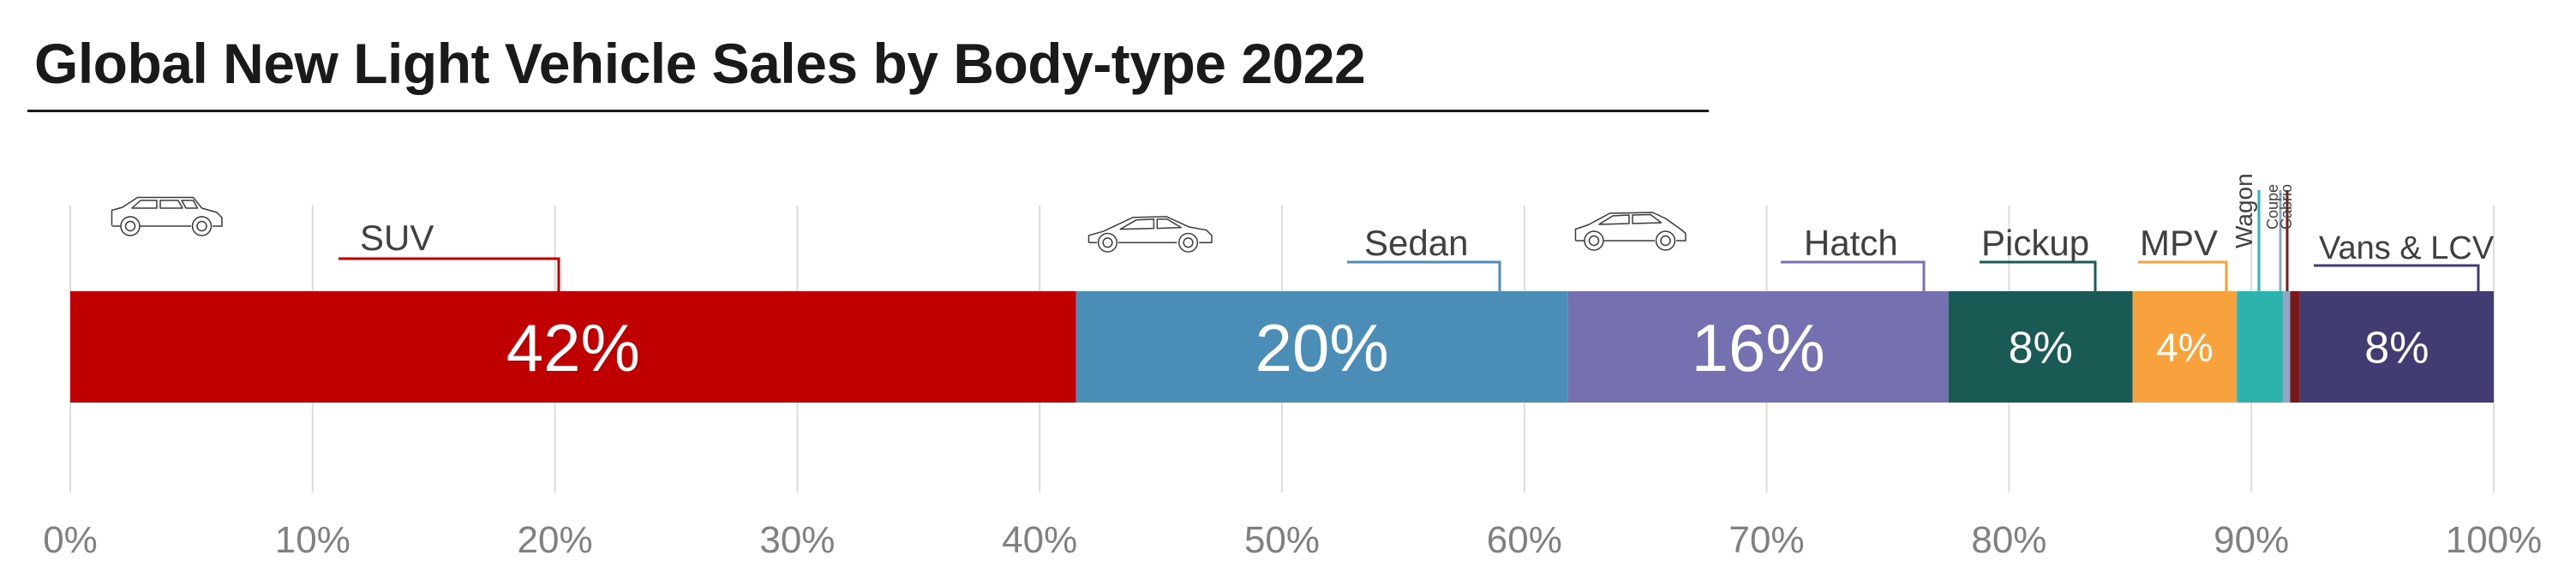 The height and width of the screenshot is (585, 2576). I want to click on data-label: 16%, so click(1758, 348).